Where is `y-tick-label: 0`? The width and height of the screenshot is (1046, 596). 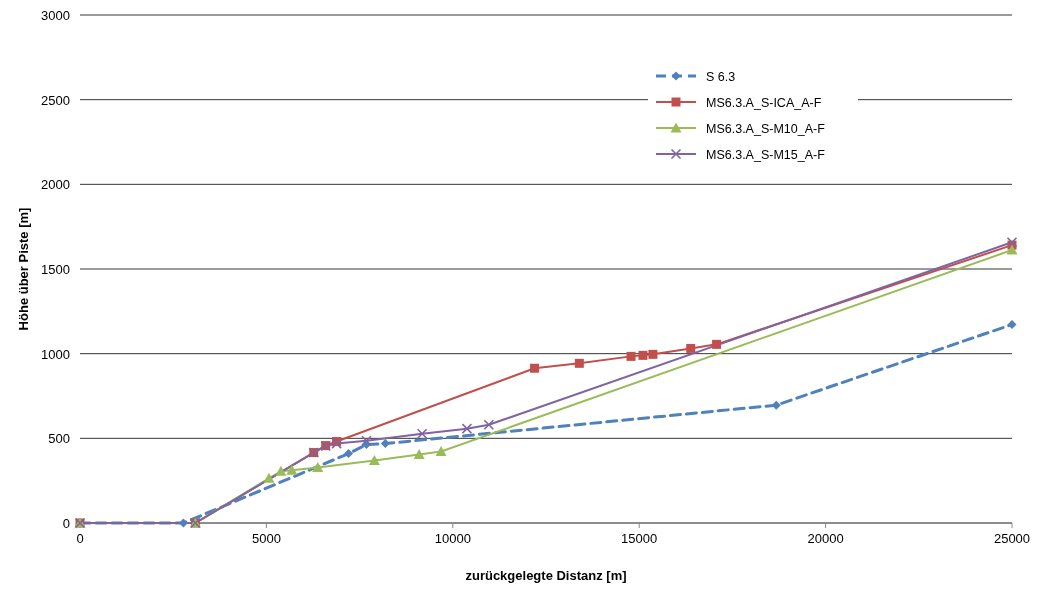
y-tick-label: 0 is located at coordinates (66, 523).